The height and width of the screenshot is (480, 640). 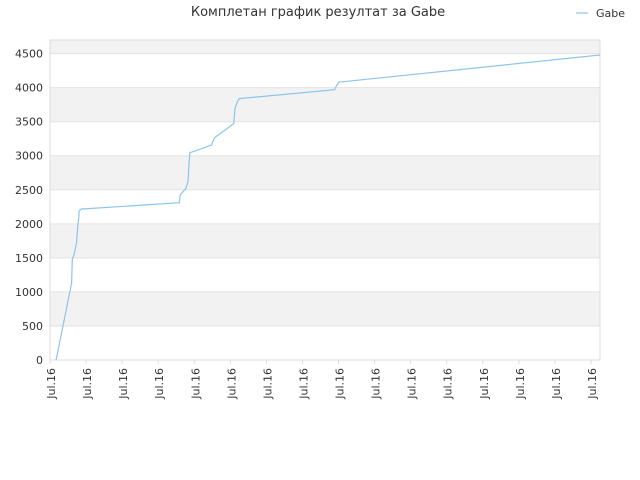 I want to click on y-tick-label: 4000, so click(x=29, y=88).